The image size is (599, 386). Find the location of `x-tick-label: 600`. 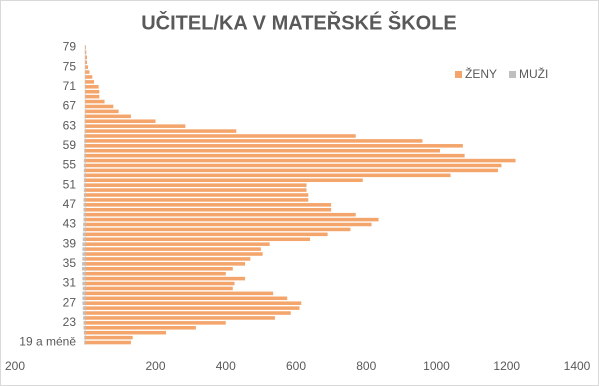

x-tick-label: 600 is located at coordinates (296, 366).